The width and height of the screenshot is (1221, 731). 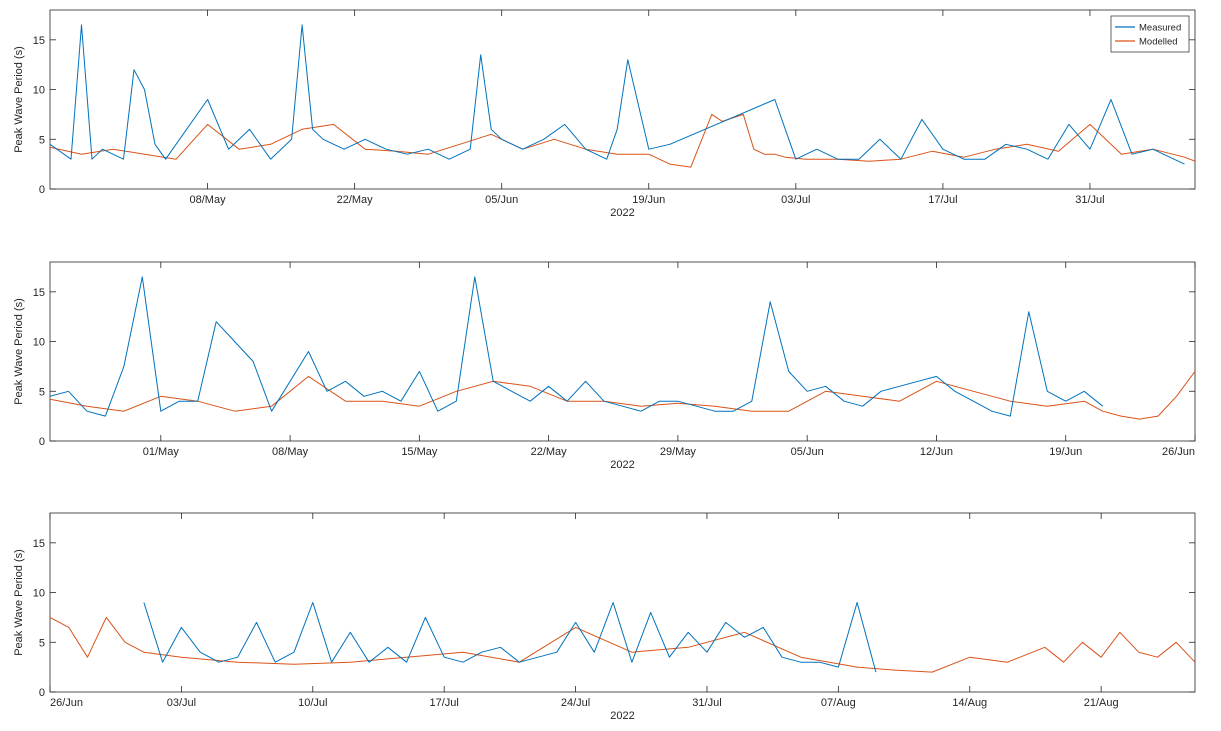 I want to click on x-tick-label: 10/Jul, so click(x=312, y=703).